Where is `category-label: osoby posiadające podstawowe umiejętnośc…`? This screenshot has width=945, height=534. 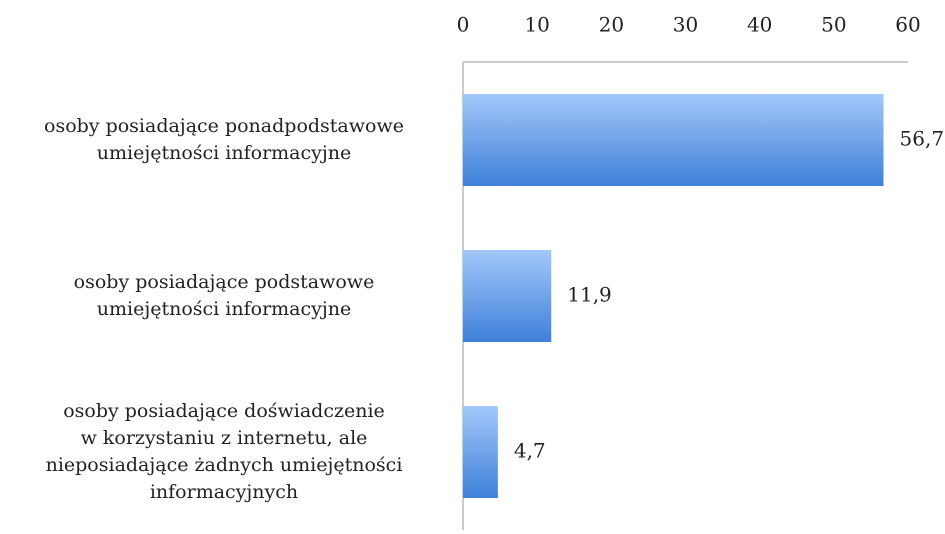
category-label: osoby posiadające podstawowe umiejętnośc… is located at coordinates (224, 295).